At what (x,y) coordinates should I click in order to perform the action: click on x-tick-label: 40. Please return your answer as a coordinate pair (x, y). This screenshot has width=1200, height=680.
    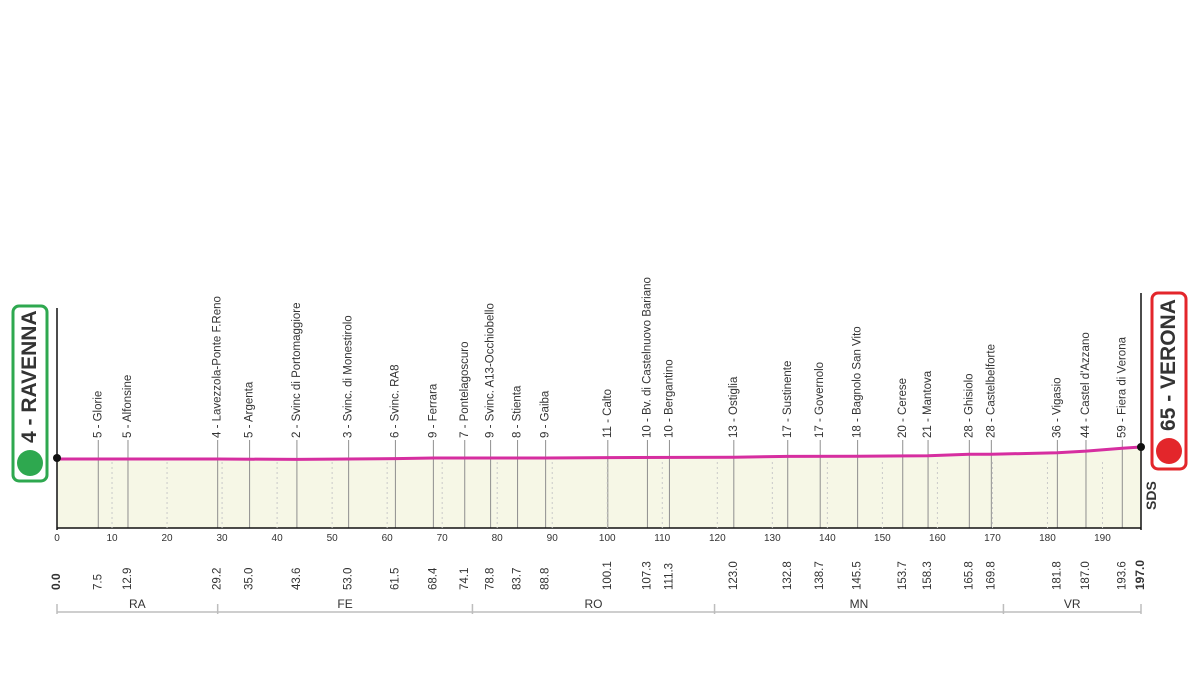
    Looking at the image, I should click on (278, 538).